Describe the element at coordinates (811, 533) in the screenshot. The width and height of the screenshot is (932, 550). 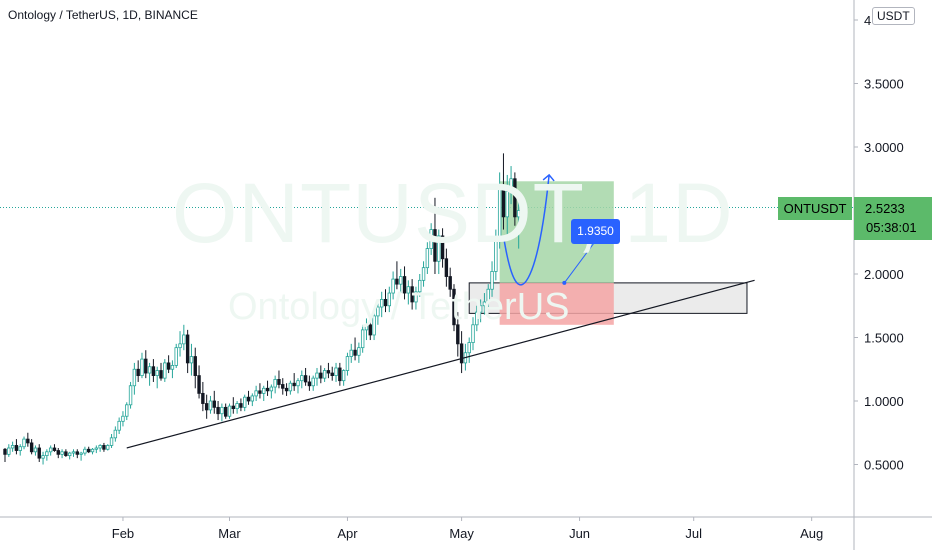
I see `x-tick-label: Aug` at that location.